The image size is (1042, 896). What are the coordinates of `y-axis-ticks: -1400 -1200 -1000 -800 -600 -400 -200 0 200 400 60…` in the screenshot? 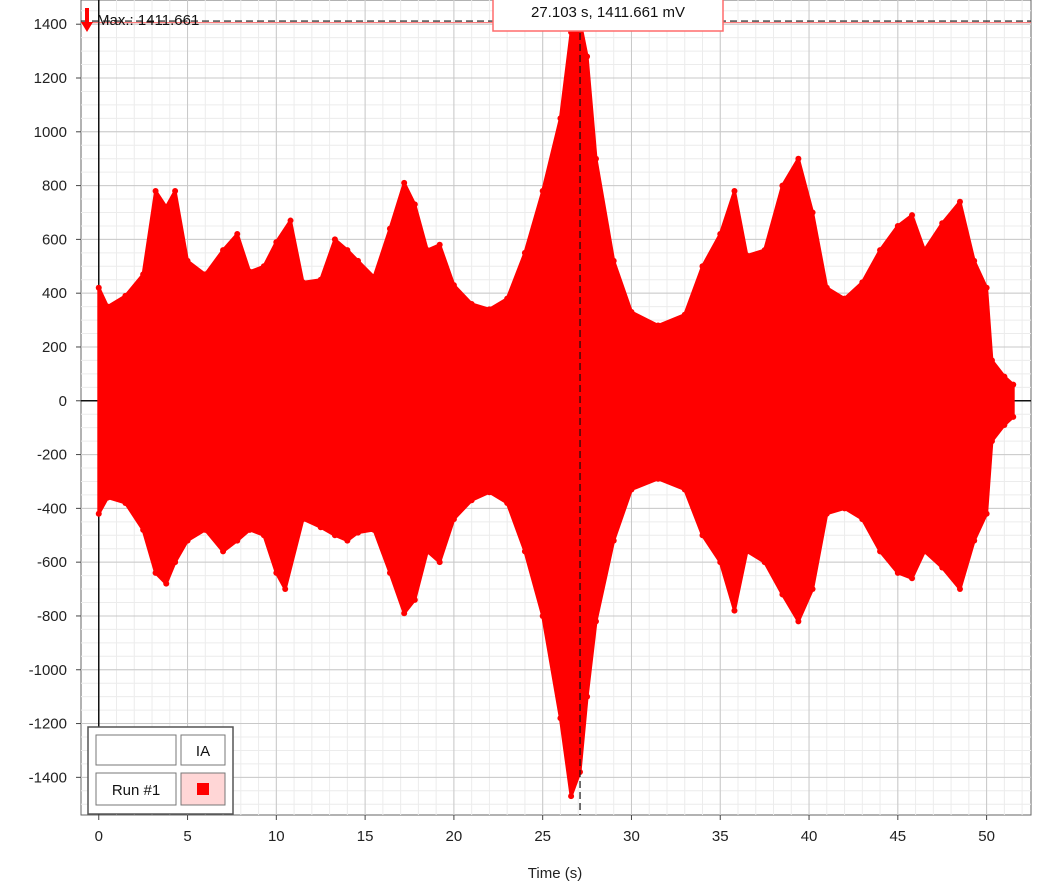 It's located at (55, 401).